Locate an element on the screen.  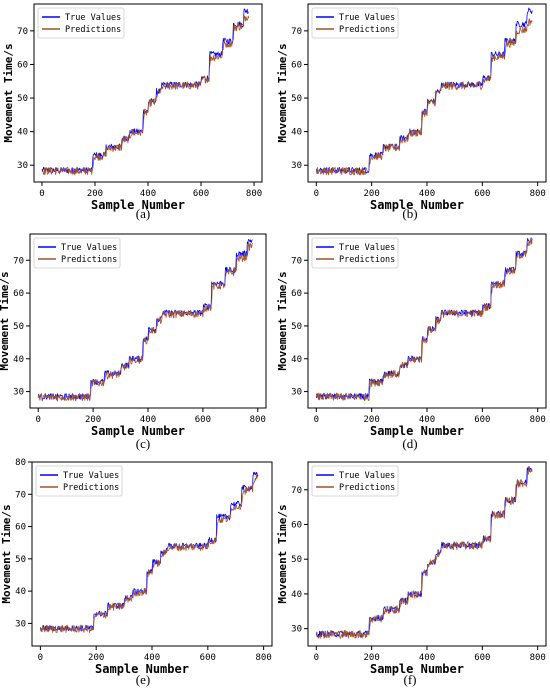
panel-label: (a) is located at coordinates (143, 213).